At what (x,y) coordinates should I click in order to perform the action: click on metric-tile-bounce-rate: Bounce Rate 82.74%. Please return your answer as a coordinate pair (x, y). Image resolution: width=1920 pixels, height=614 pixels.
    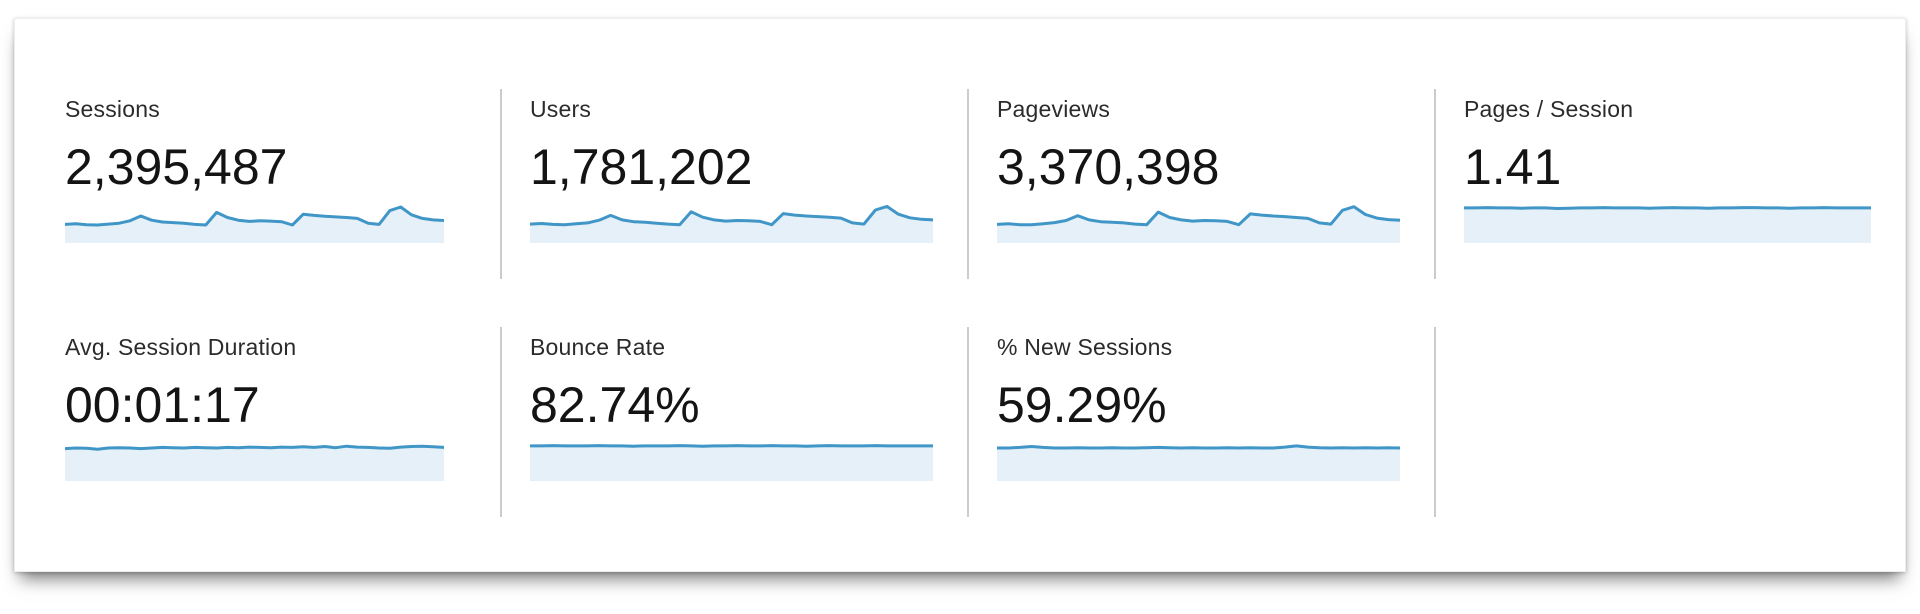
    Looking at the image, I should click on (735, 422).